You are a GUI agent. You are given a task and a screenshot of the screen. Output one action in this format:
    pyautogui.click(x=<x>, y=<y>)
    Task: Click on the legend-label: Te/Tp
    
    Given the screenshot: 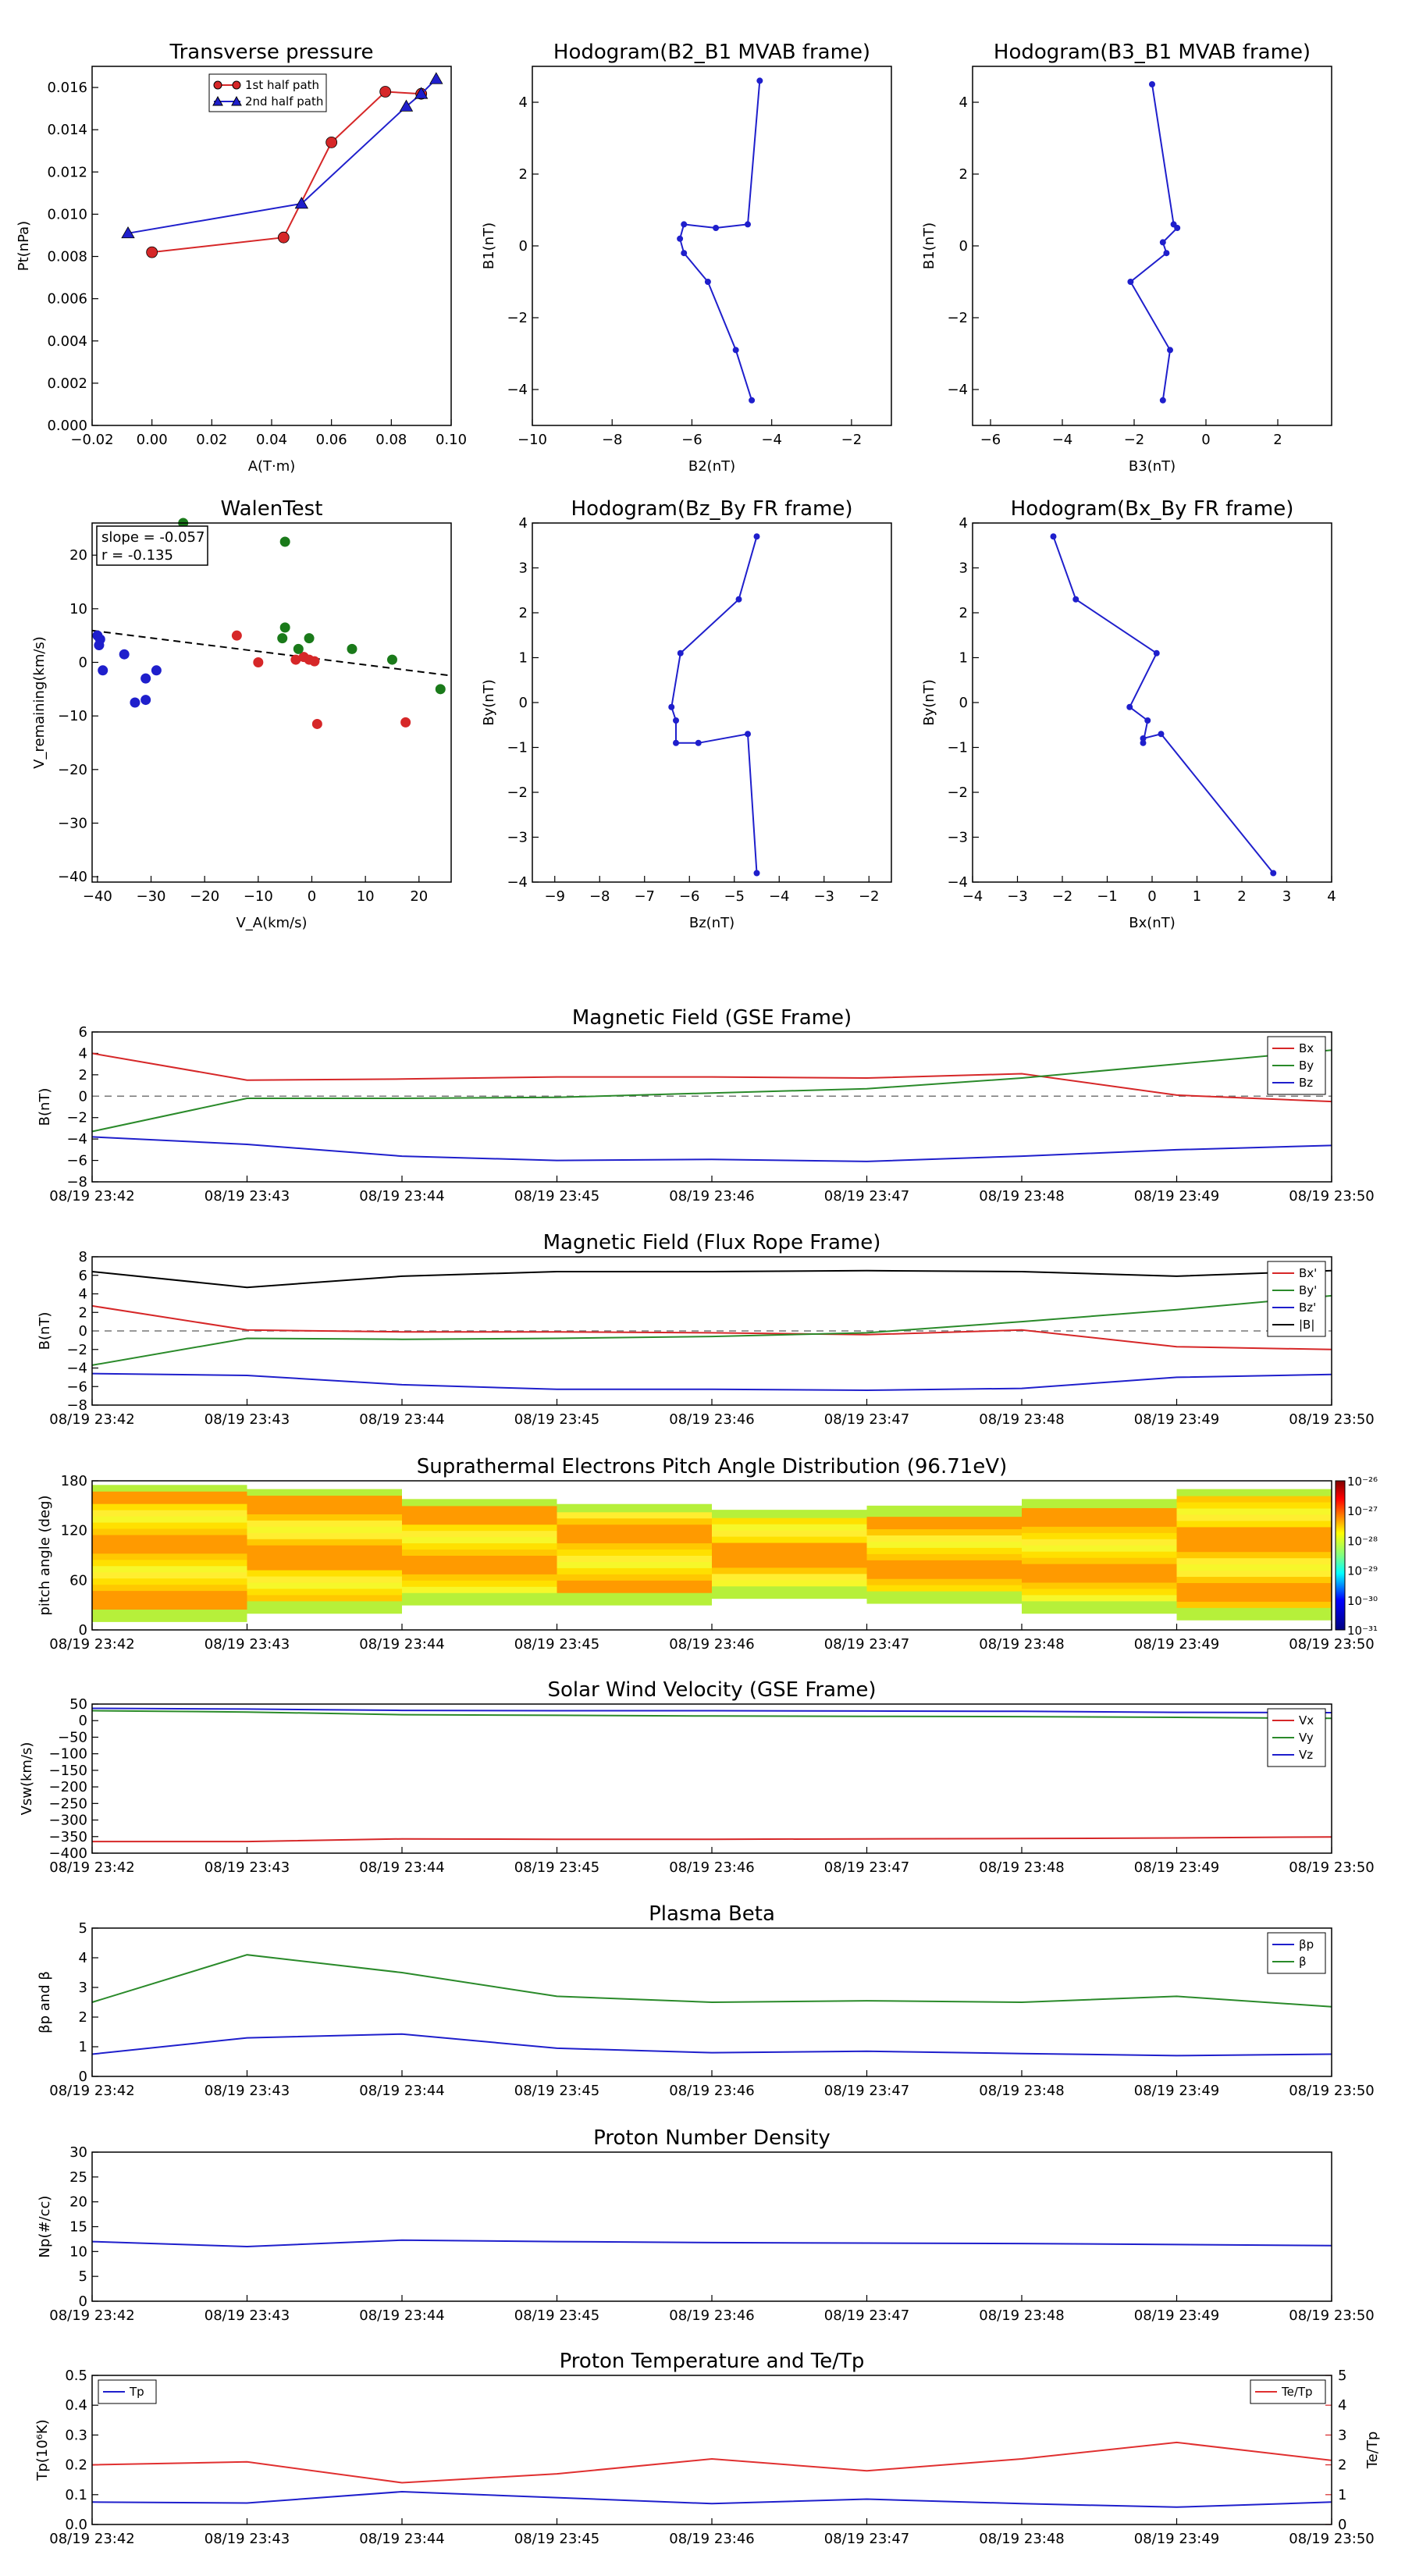 What is the action you would take?
    pyautogui.click(x=1297, y=2392)
    